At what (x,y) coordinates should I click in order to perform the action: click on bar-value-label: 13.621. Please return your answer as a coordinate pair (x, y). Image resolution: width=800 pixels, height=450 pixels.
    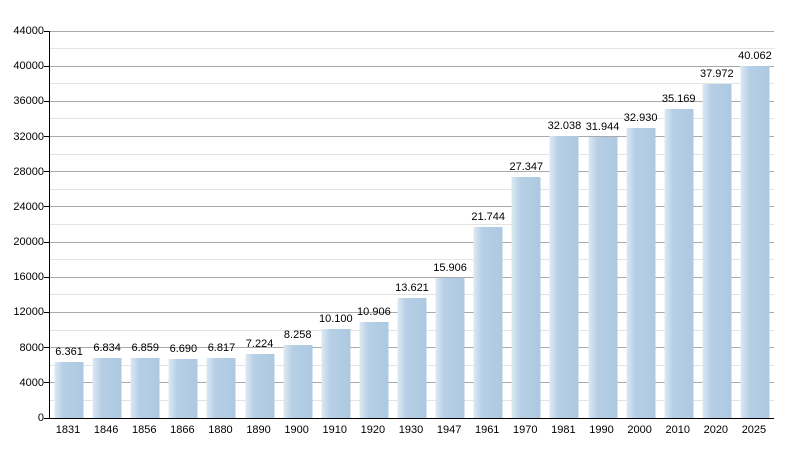
    Looking at the image, I should click on (412, 288).